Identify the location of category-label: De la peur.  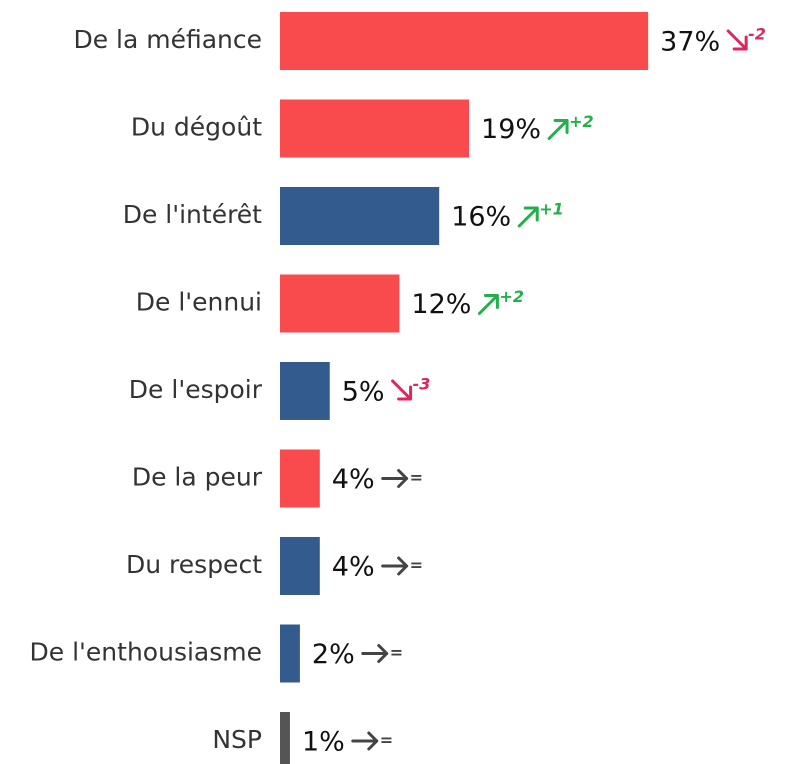
(197, 477).